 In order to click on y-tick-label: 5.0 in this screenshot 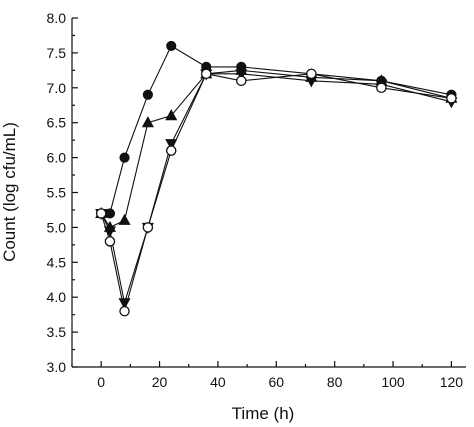, I will do `click(57, 227)`.